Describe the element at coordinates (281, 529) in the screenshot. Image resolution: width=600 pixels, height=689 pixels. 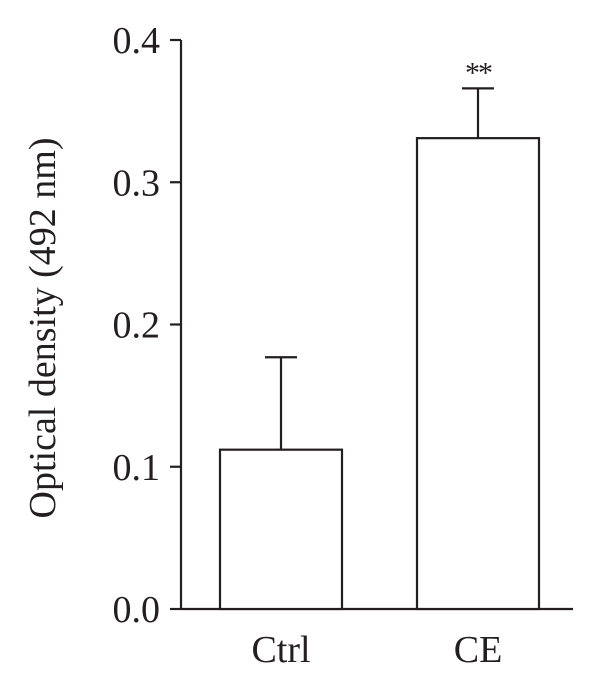
I see `bar-ctrl` at that location.